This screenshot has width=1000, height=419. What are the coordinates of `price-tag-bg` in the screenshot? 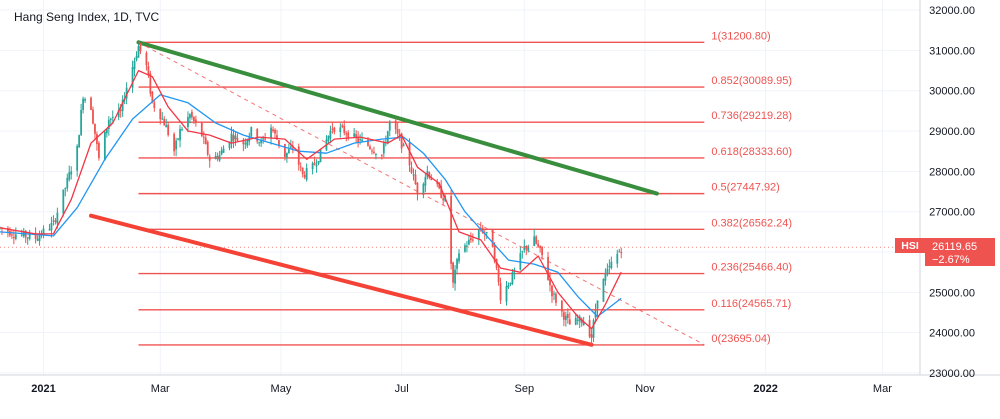 It's located at (960, 252).